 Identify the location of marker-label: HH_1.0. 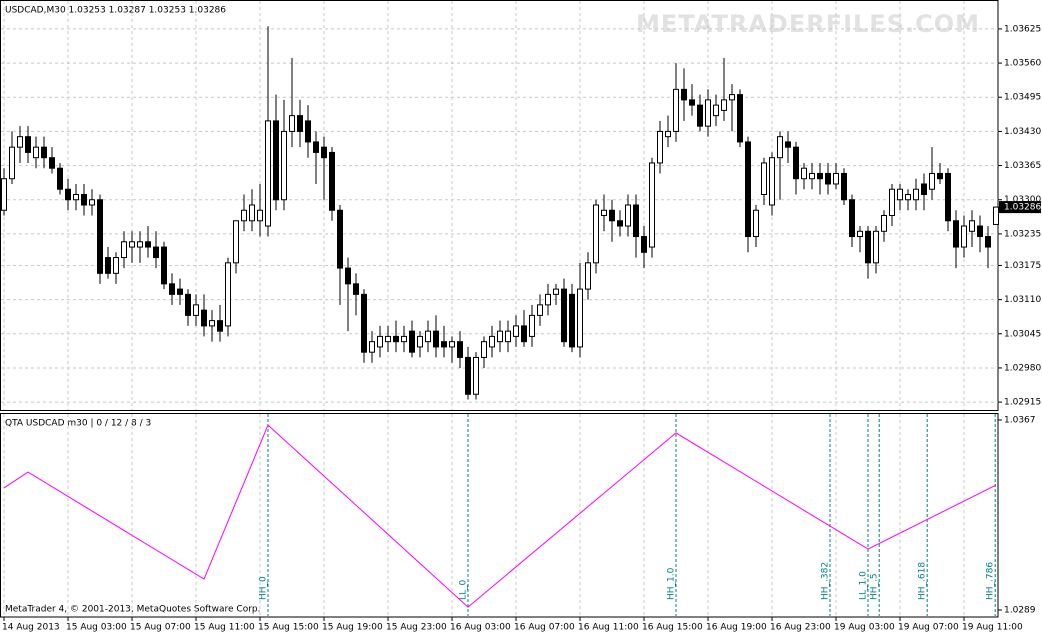
(672, 583).